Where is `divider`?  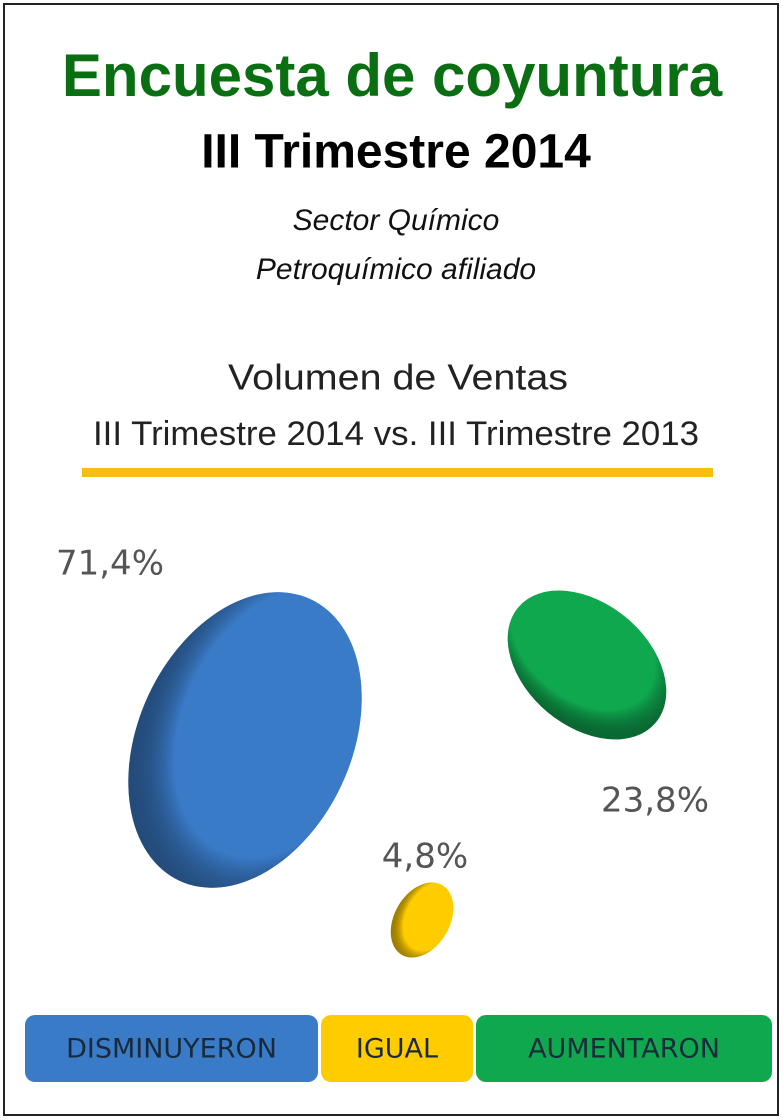
divider is located at coordinates (397, 472).